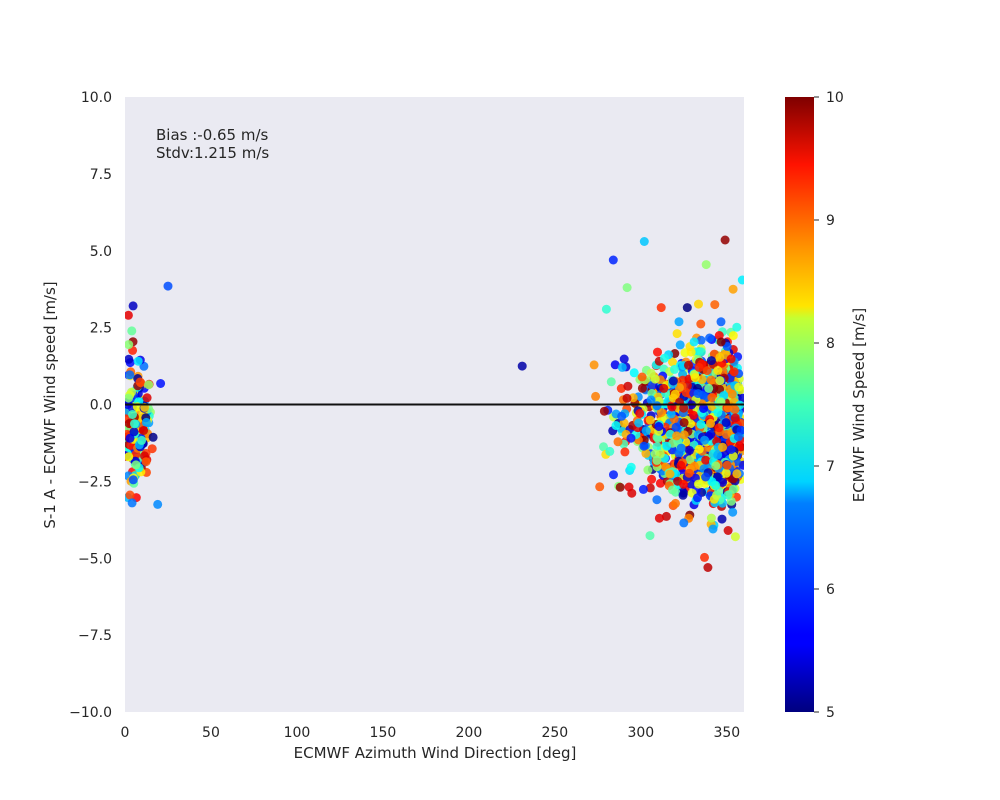 The width and height of the screenshot is (1000, 800). Describe the element at coordinates (554, 733) in the screenshot. I see `x-tick-label: 250` at that location.